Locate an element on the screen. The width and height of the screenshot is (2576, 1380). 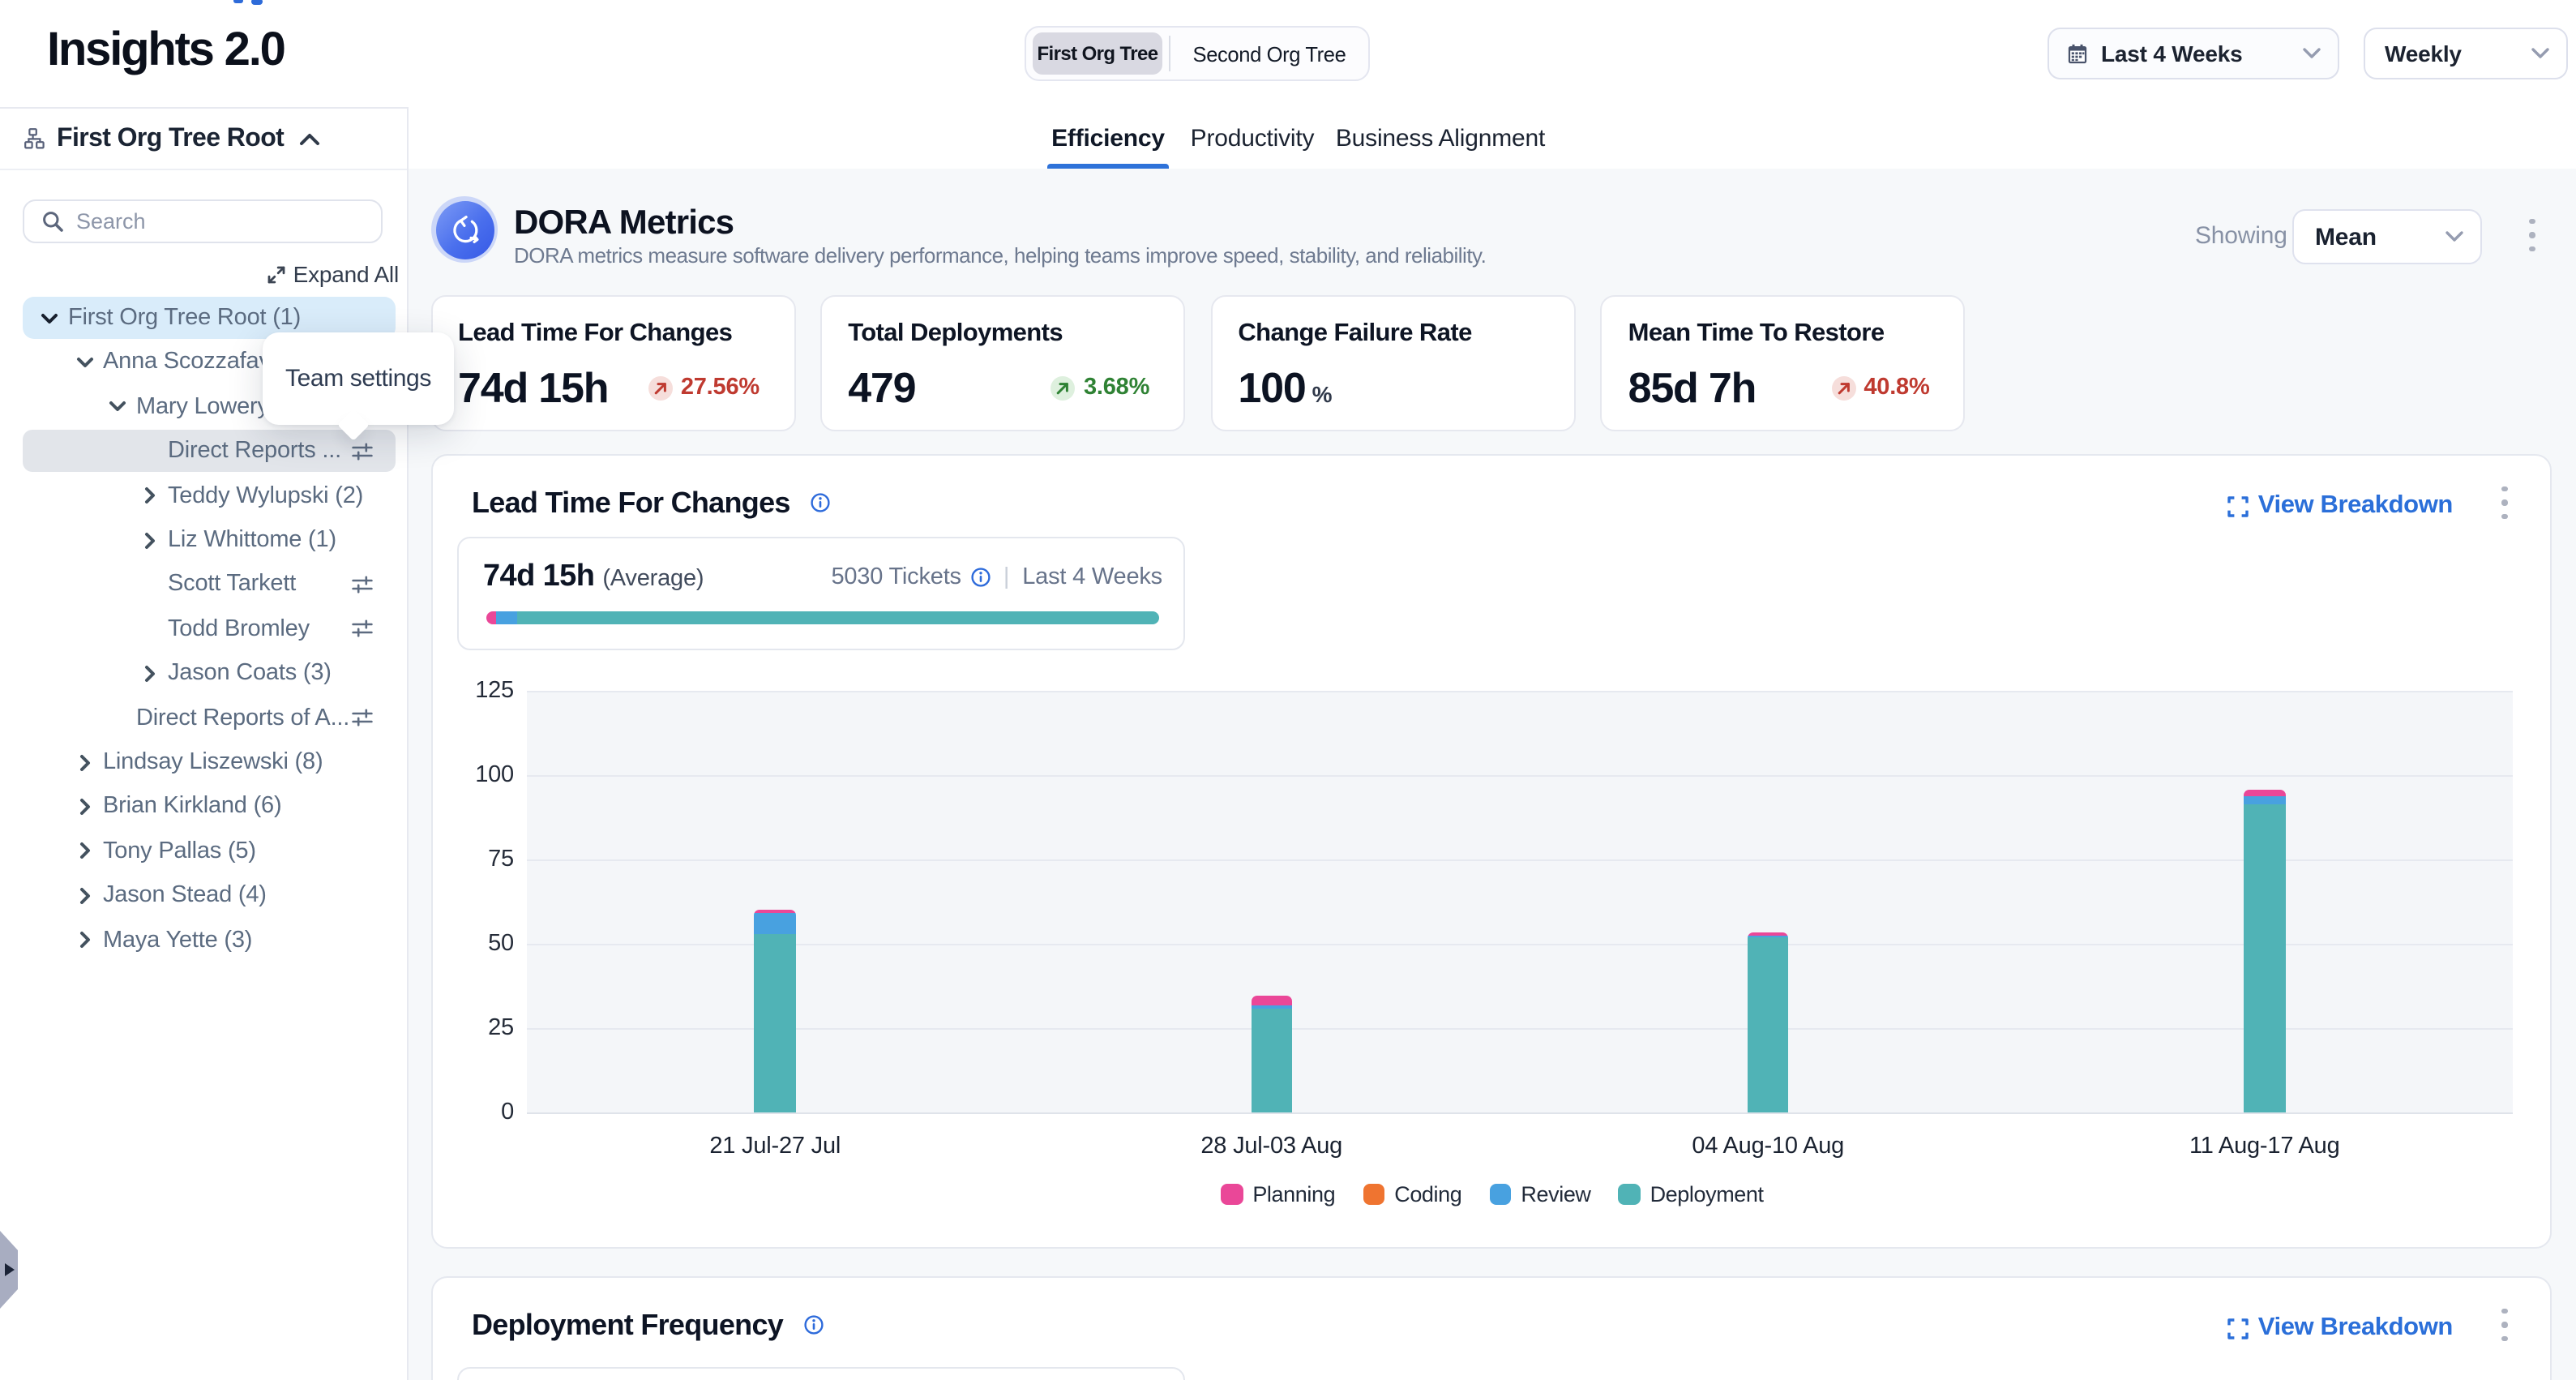
metric-card: Change Failure Rate 100% is located at coordinates (1393, 363).